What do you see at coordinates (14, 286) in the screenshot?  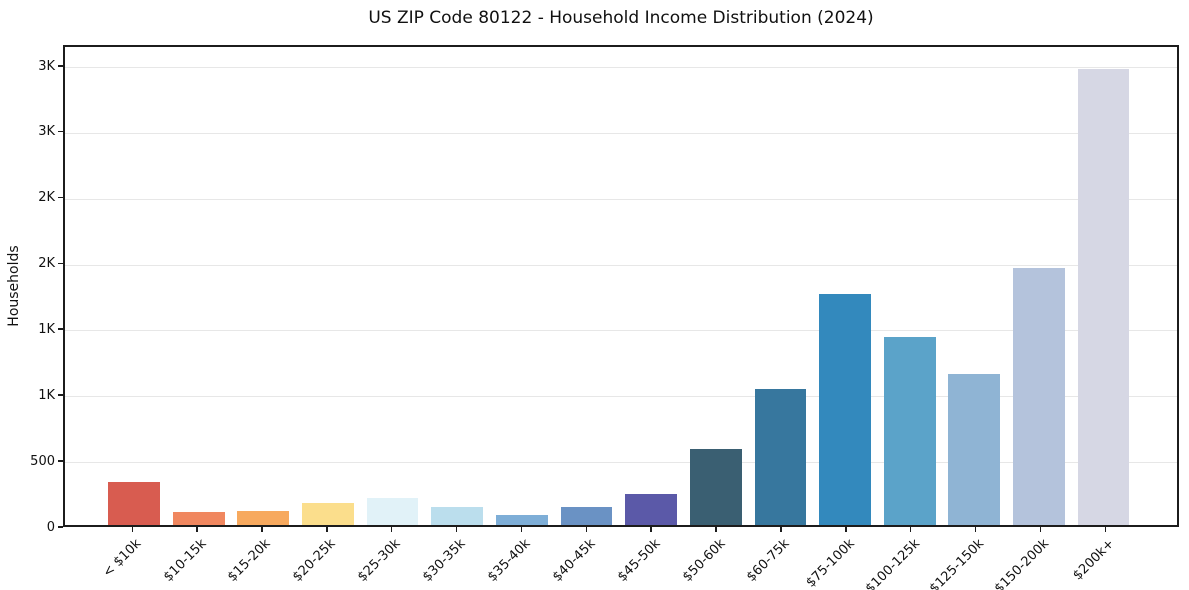 I see `y-axis-label: Households` at bounding box center [14, 286].